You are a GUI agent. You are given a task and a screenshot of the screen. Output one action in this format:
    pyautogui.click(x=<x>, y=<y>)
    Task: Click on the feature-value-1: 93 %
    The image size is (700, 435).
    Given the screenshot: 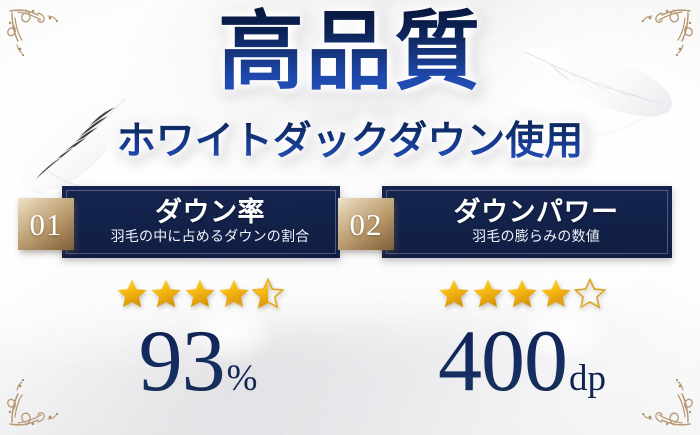 What is the action you would take?
    pyautogui.click(x=198, y=362)
    